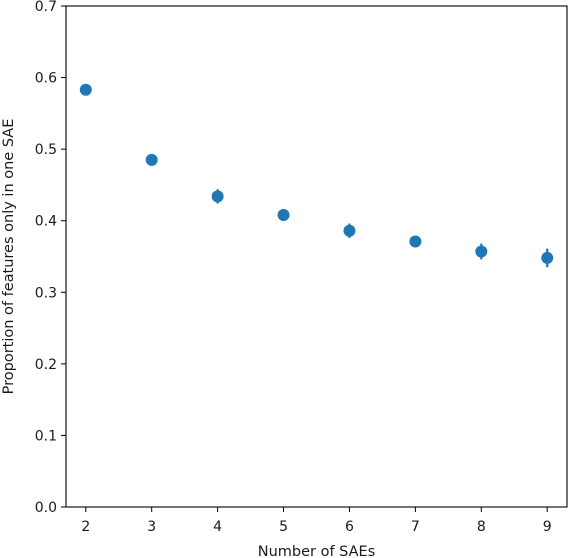  I want to click on y-axis-label: Proportion of features only in one SAE, so click(9, 257).